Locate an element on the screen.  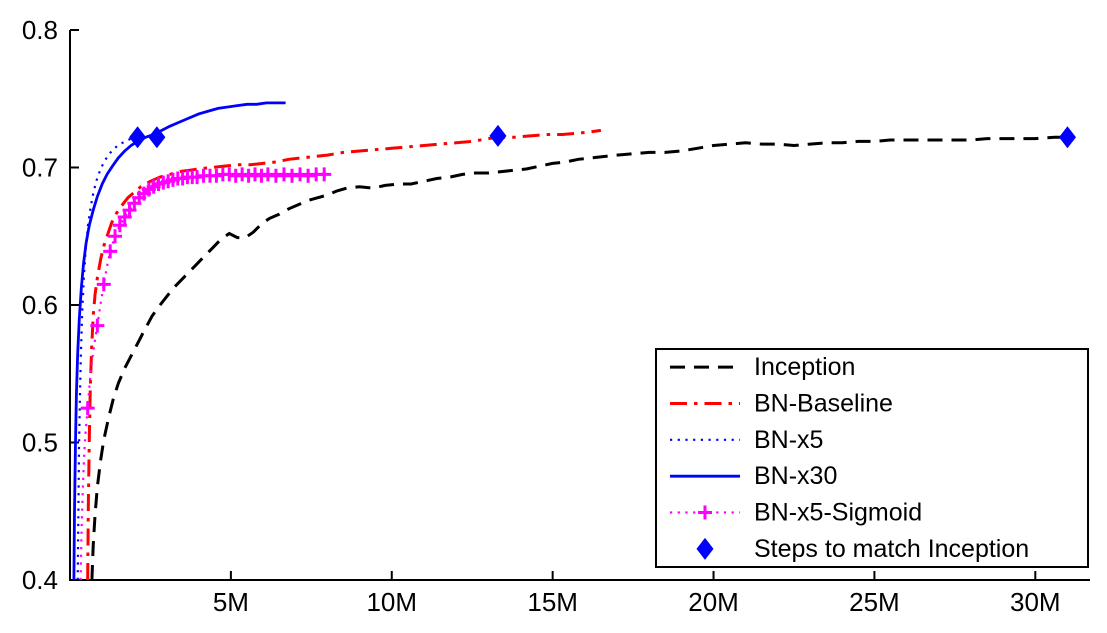
legend-item-bn-x5-sigmoid: BN-x5-Sigmoid is located at coordinates (796, 513).